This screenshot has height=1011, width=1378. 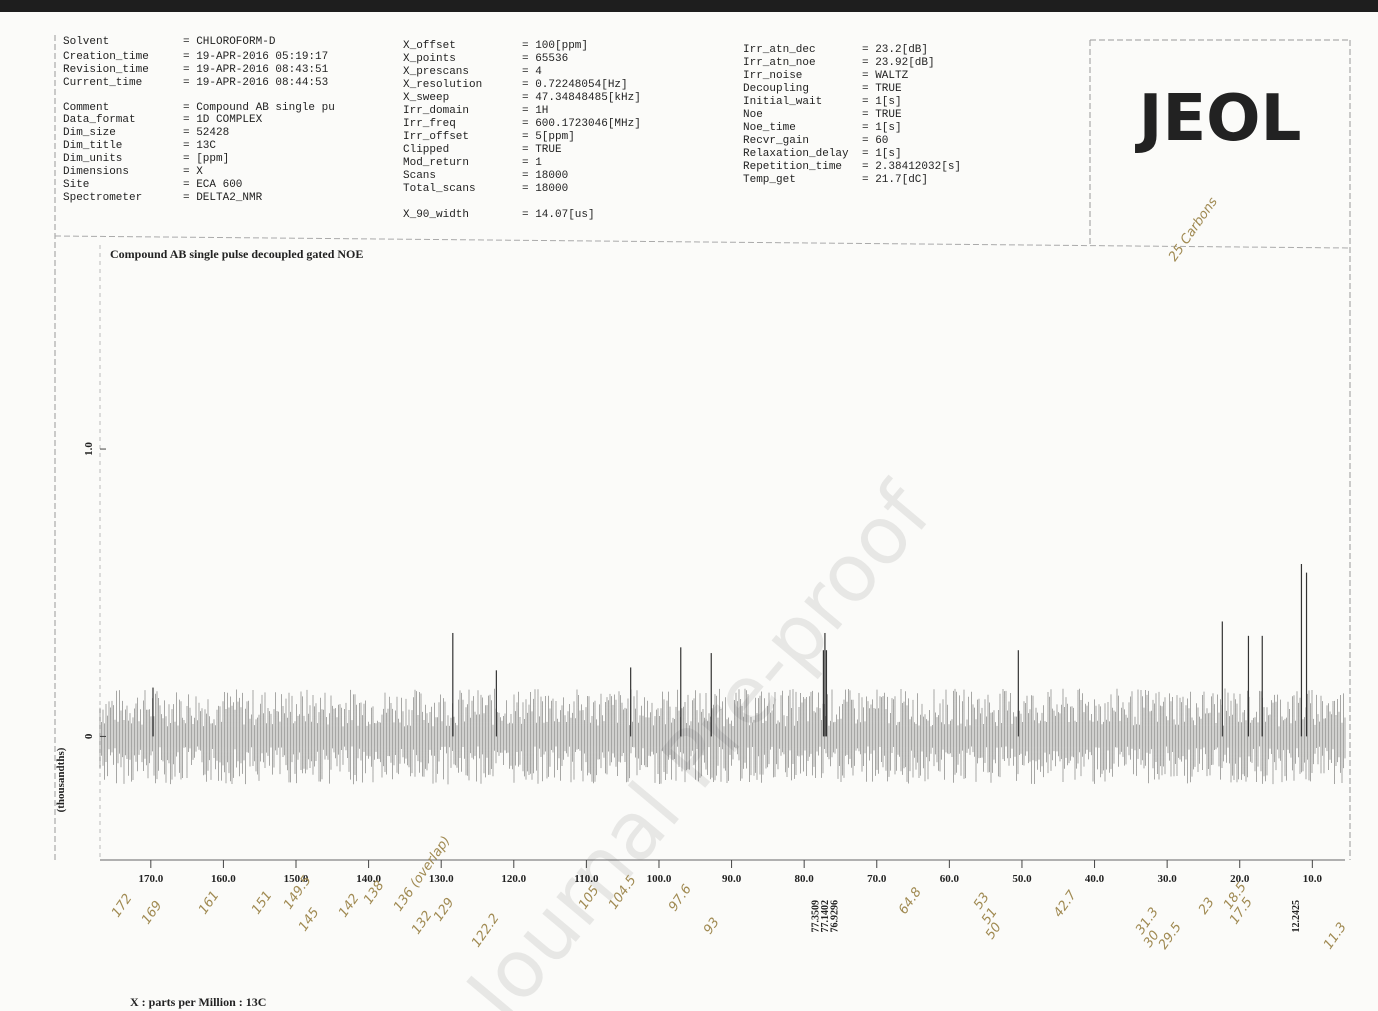 I want to click on param-value: = 21.7[dC], so click(x=895, y=180).